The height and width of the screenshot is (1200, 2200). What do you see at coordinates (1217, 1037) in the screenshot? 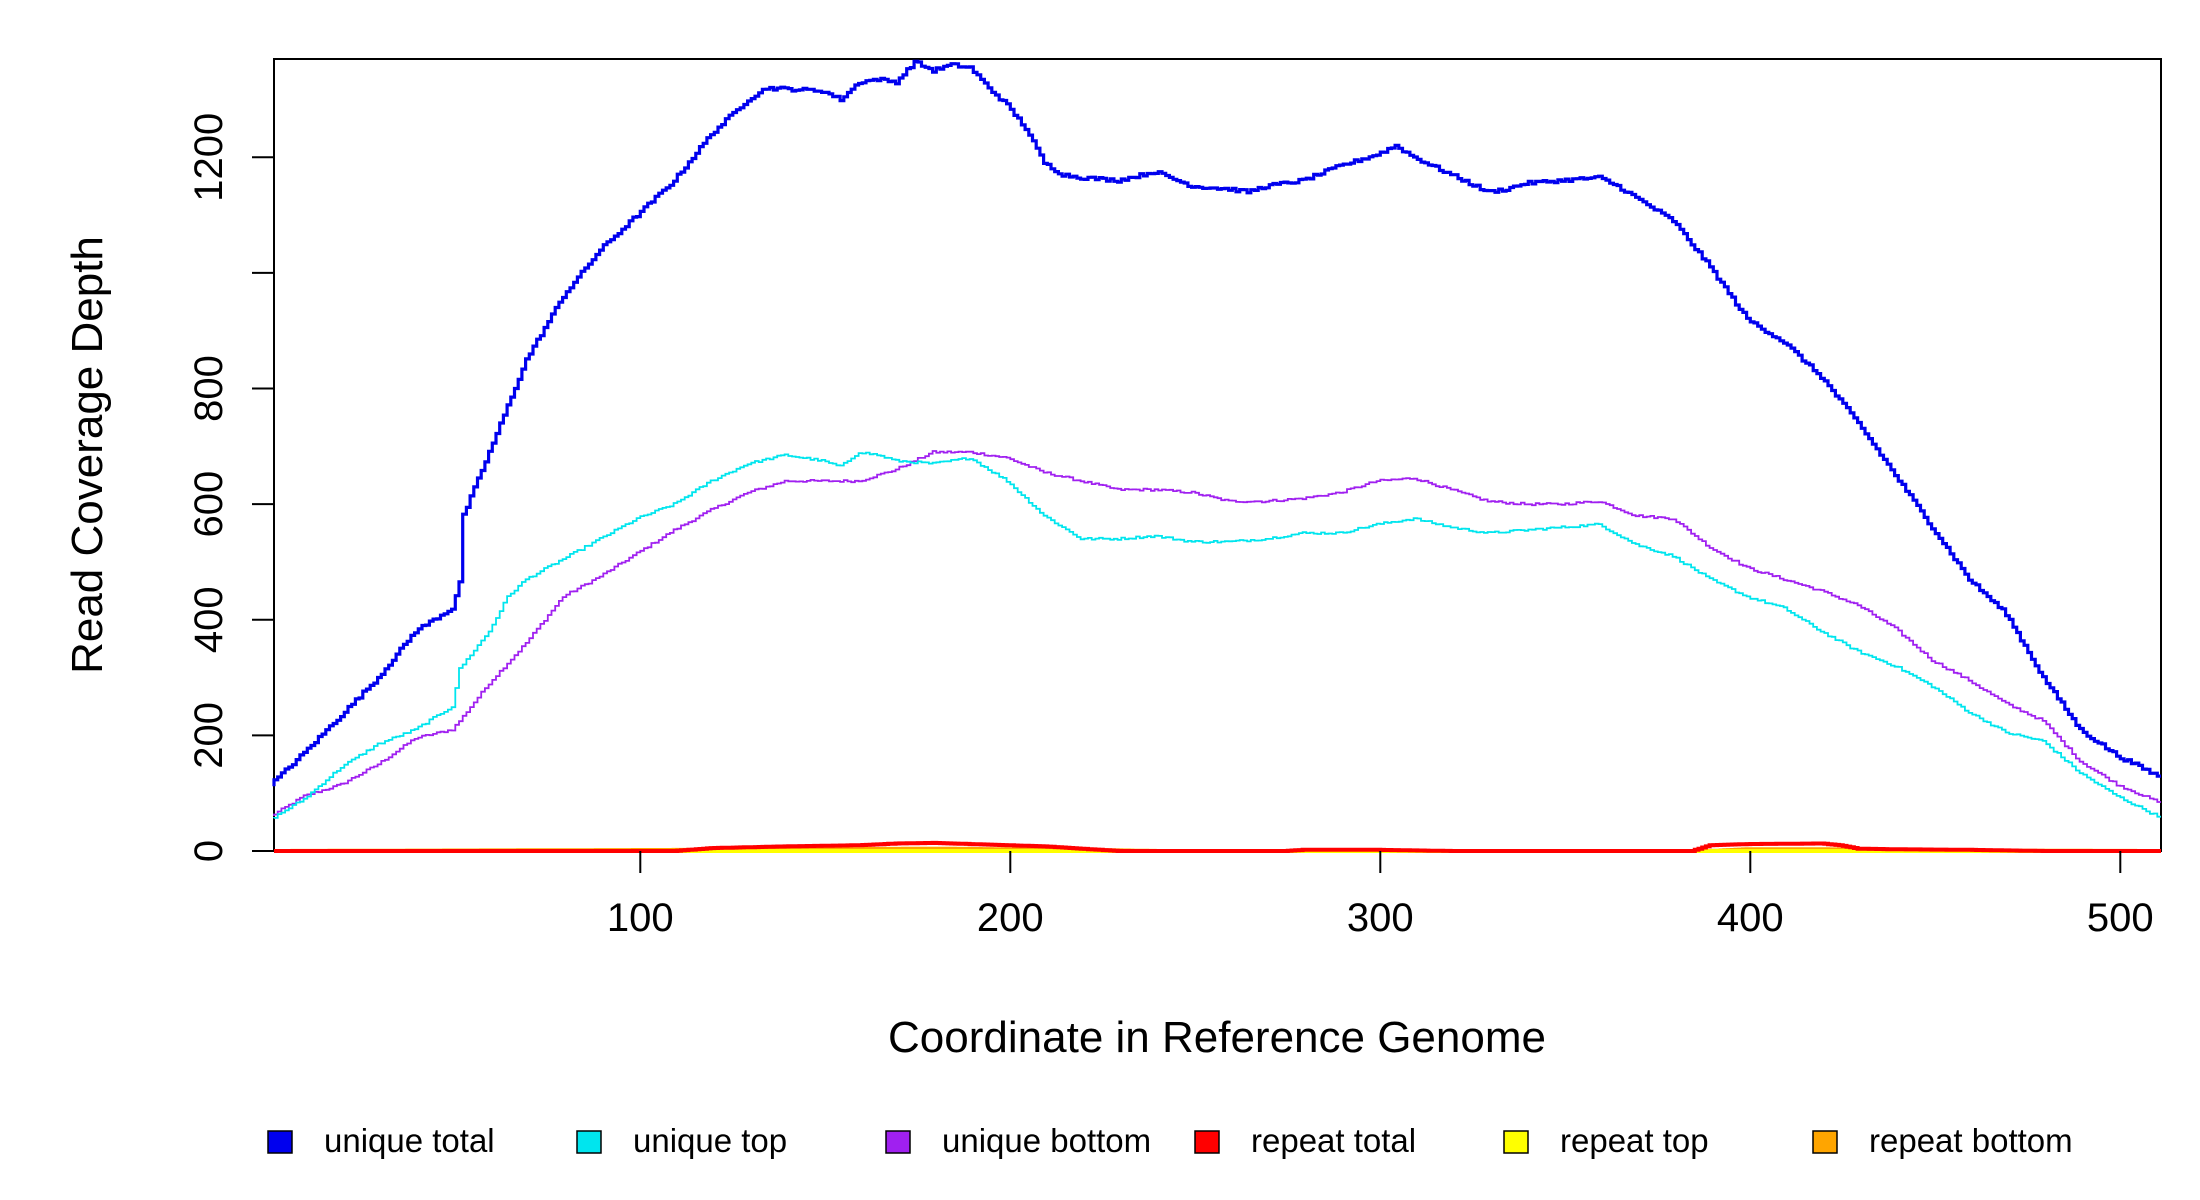
I see `x-axis-label: Coordinate in Reference Genome` at bounding box center [1217, 1037].